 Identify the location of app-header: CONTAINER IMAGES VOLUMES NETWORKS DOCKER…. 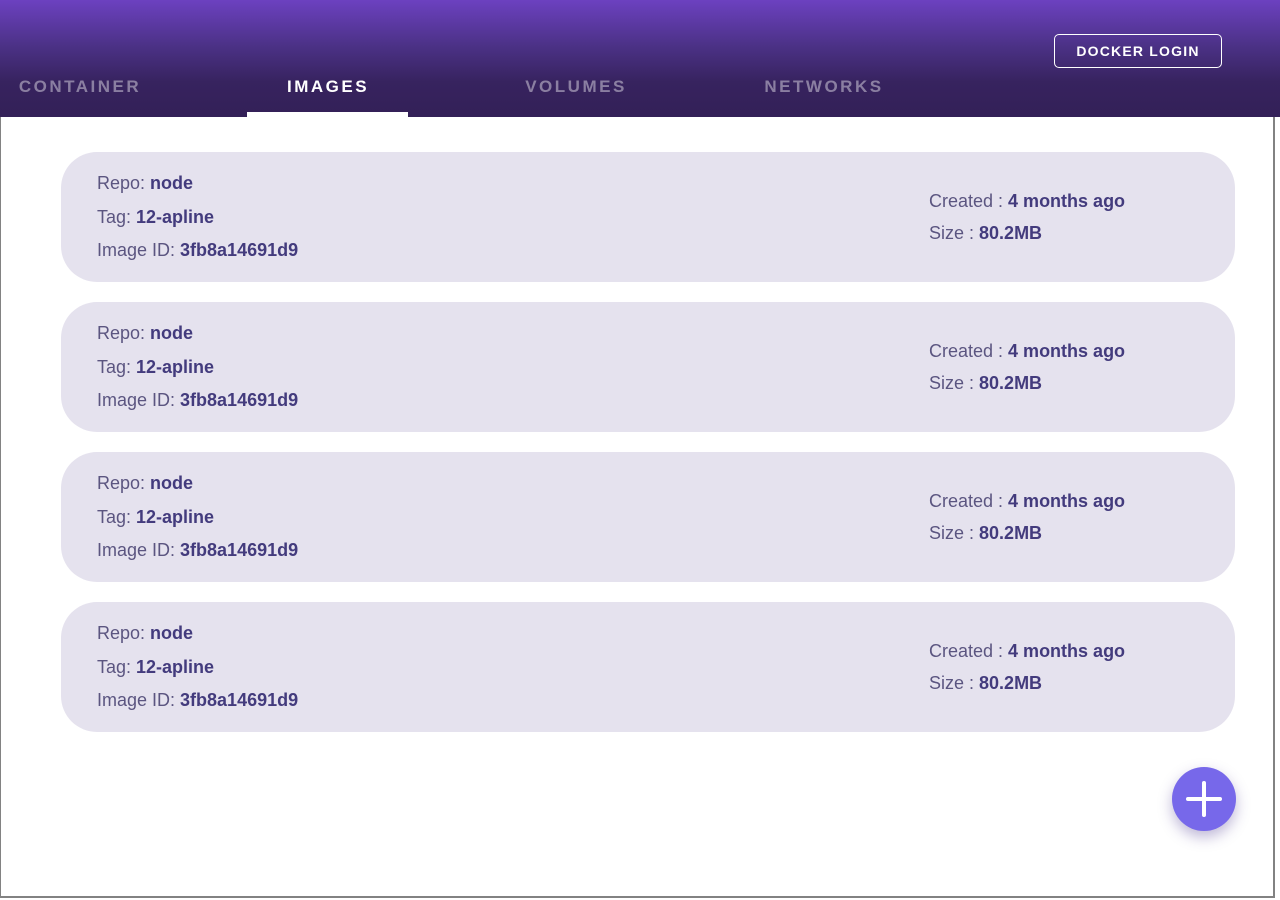
(640, 60).